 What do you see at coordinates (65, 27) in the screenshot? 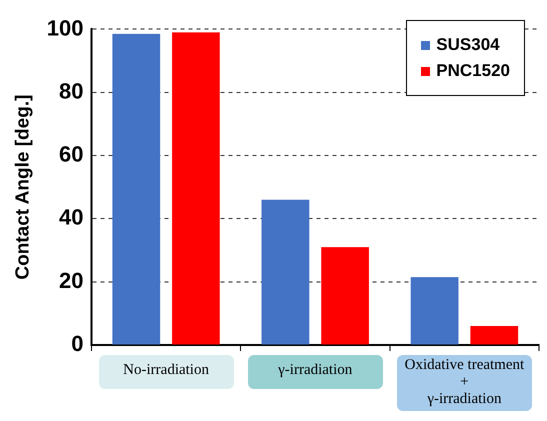
I see `y-tick-label: 100` at bounding box center [65, 27].